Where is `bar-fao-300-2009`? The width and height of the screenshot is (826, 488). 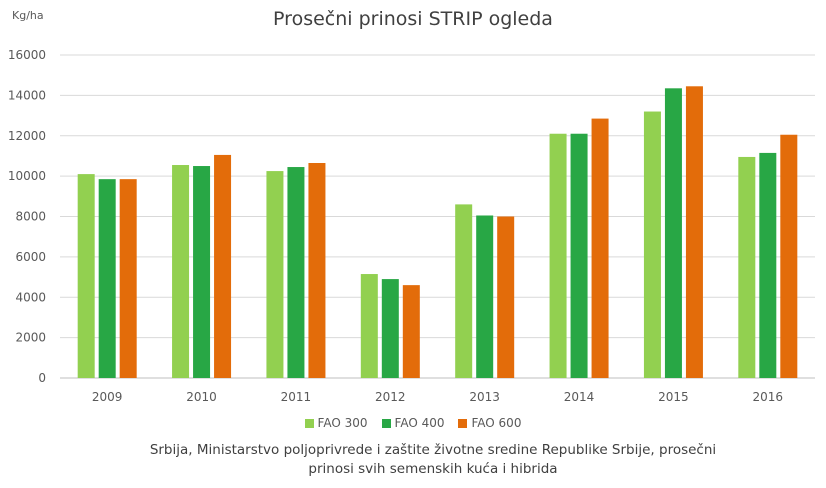
bar-fao-300-2009 is located at coordinates (86, 276).